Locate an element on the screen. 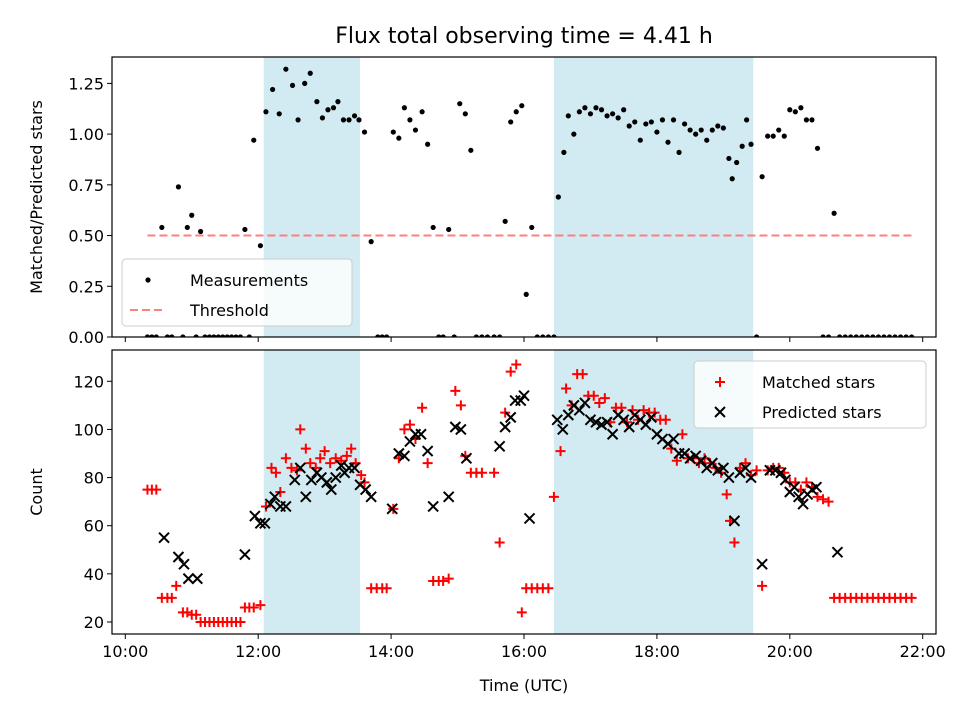 The width and height of the screenshot is (960, 720). legend-measurement-marker is located at coordinates (148, 280).